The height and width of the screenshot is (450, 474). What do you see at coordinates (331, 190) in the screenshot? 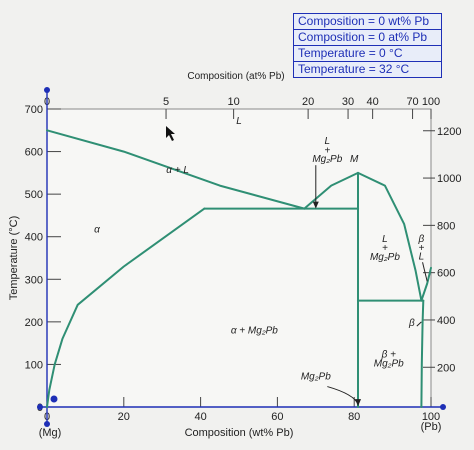
I see `phase-boundary-liquidus-mg2pb-left` at bounding box center [331, 190].